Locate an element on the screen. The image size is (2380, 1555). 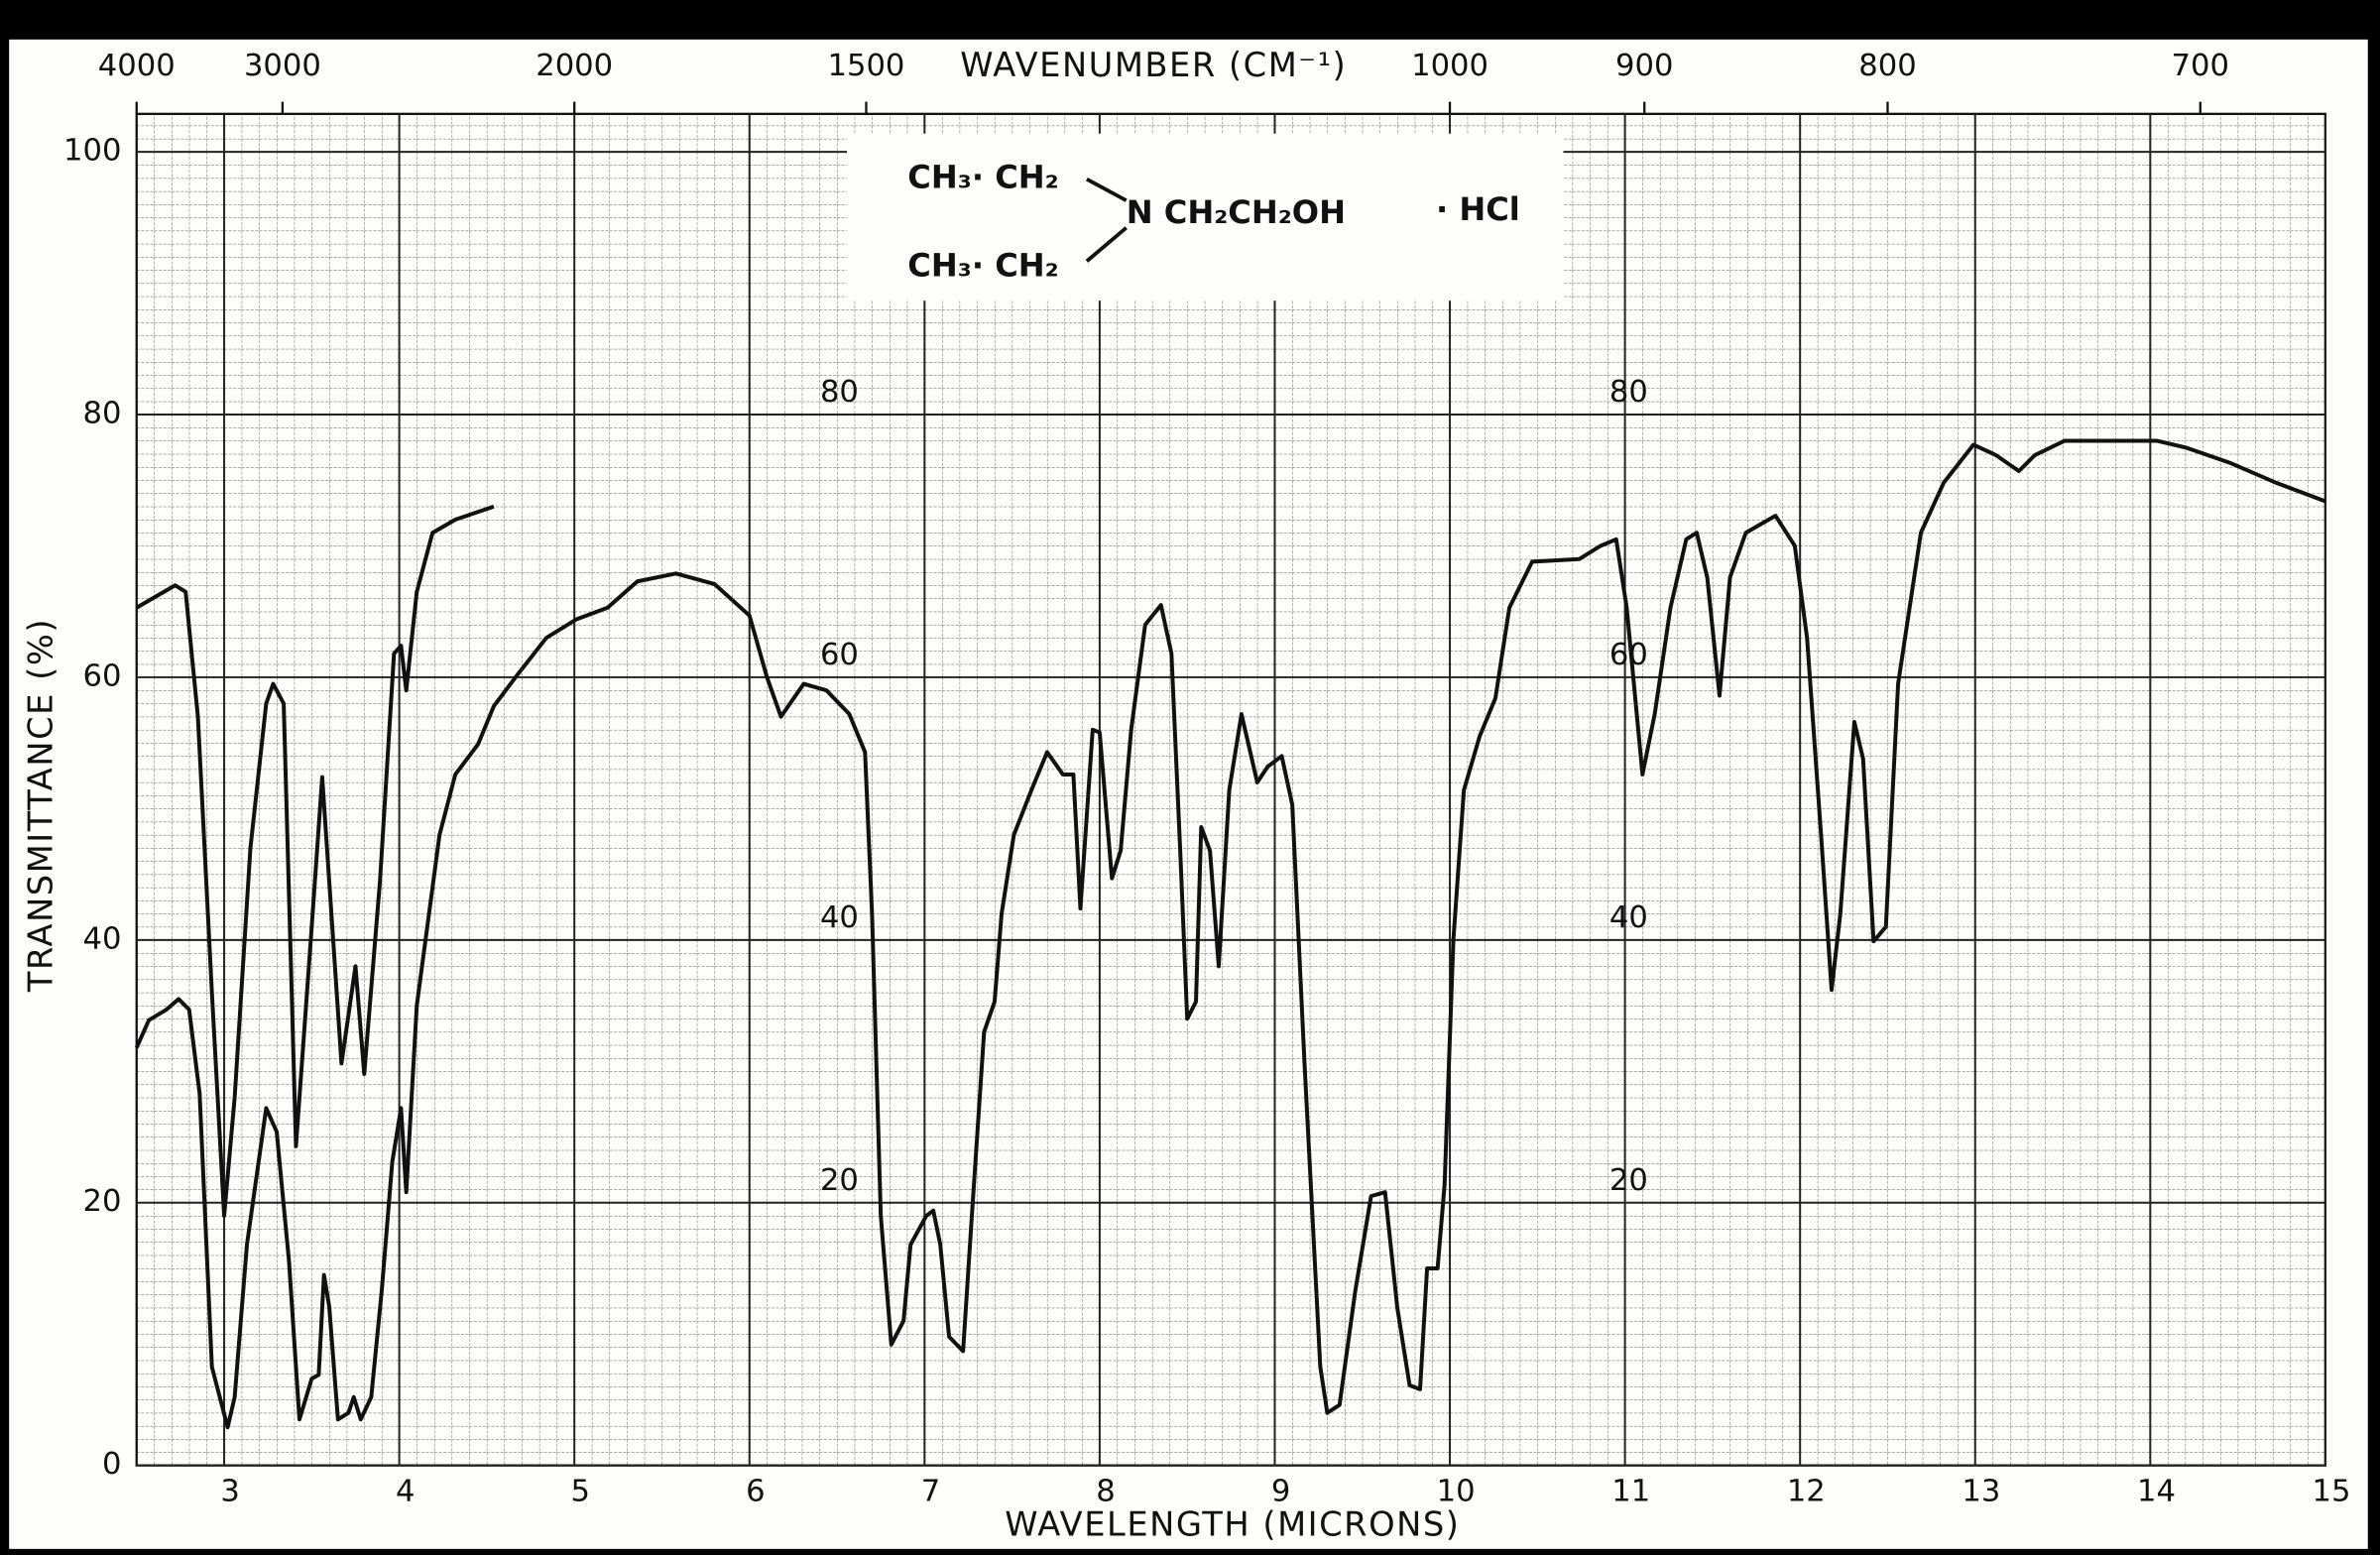
bond-lines is located at coordinates (1106, 220).